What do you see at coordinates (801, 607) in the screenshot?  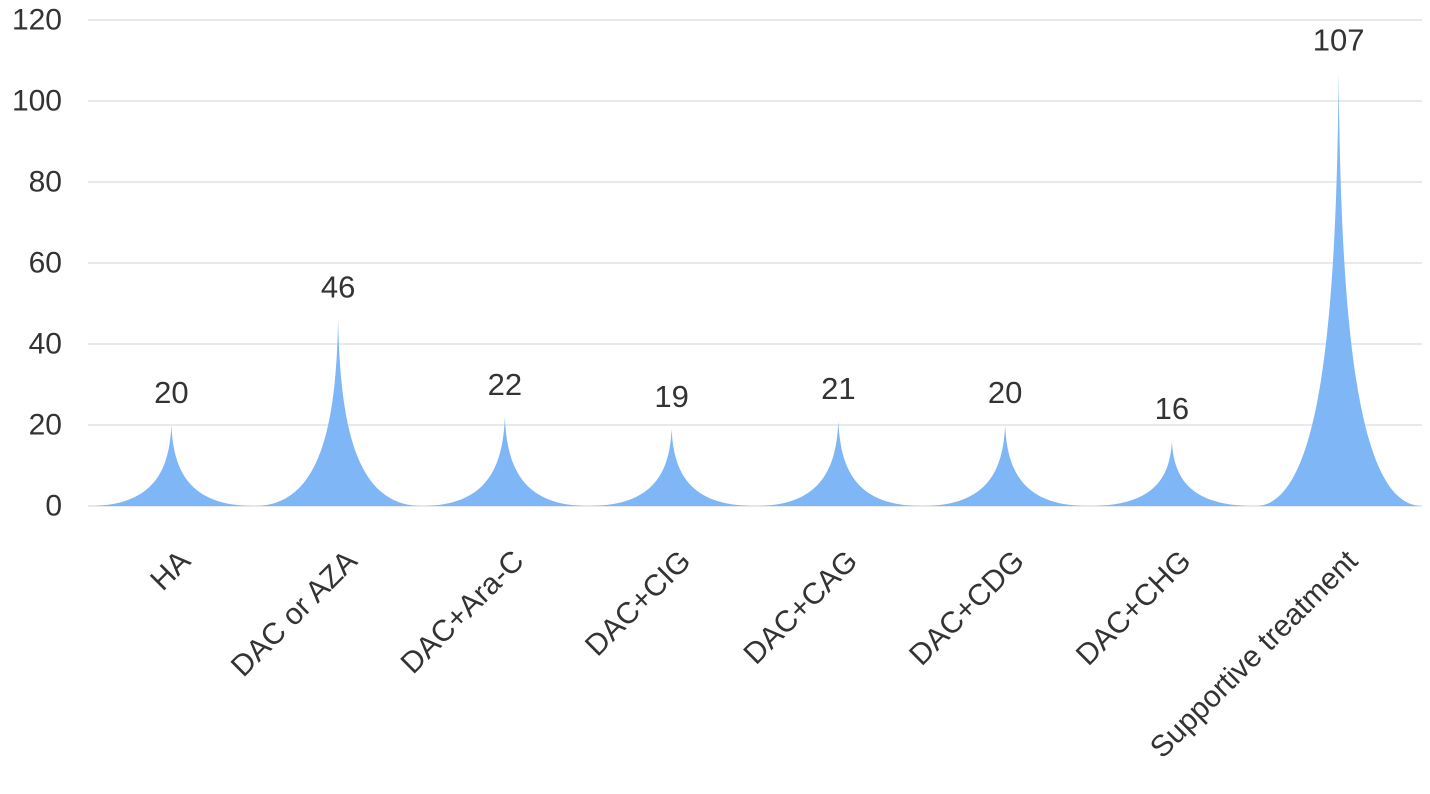 I see `x-tick-label: DAC+CAG` at bounding box center [801, 607].